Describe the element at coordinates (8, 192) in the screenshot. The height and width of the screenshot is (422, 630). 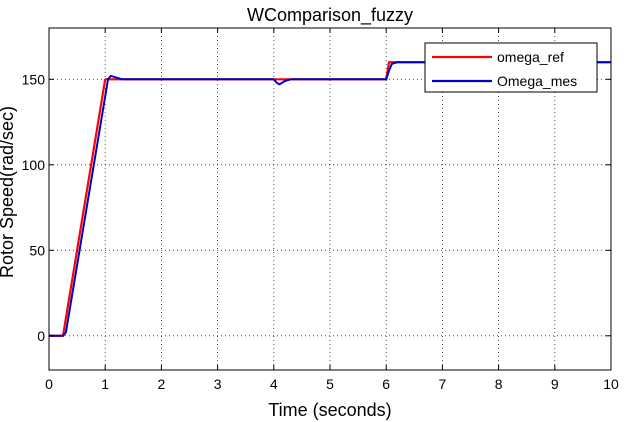
I see `y-axis-title: Rotor Speed(rad/sec)` at that location.